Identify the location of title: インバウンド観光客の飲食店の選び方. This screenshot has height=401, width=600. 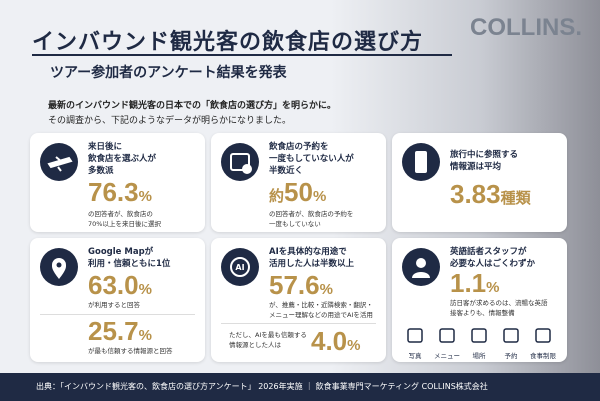
(228, 42).